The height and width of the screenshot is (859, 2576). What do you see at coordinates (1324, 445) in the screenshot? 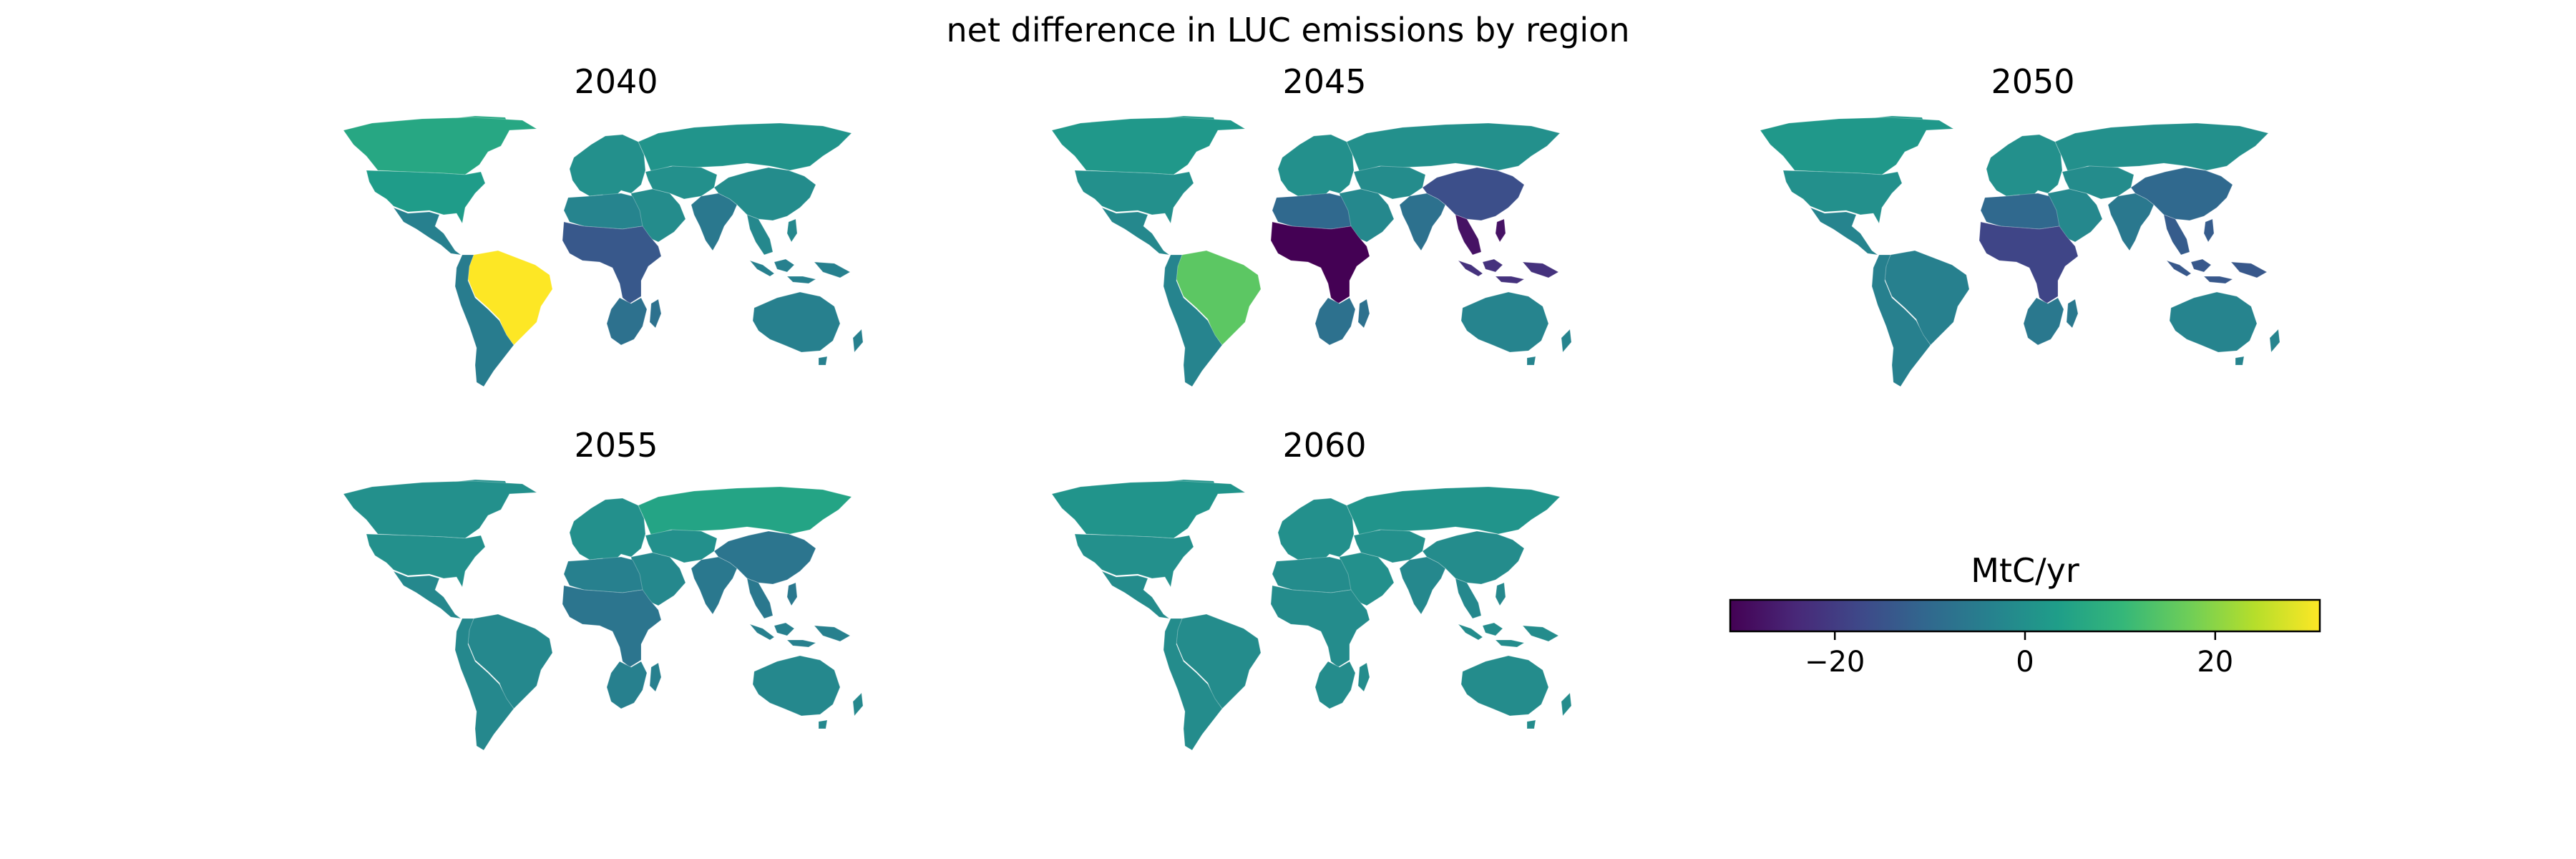
I see `panel-title: 2060` at bounding box center [1324, 445].